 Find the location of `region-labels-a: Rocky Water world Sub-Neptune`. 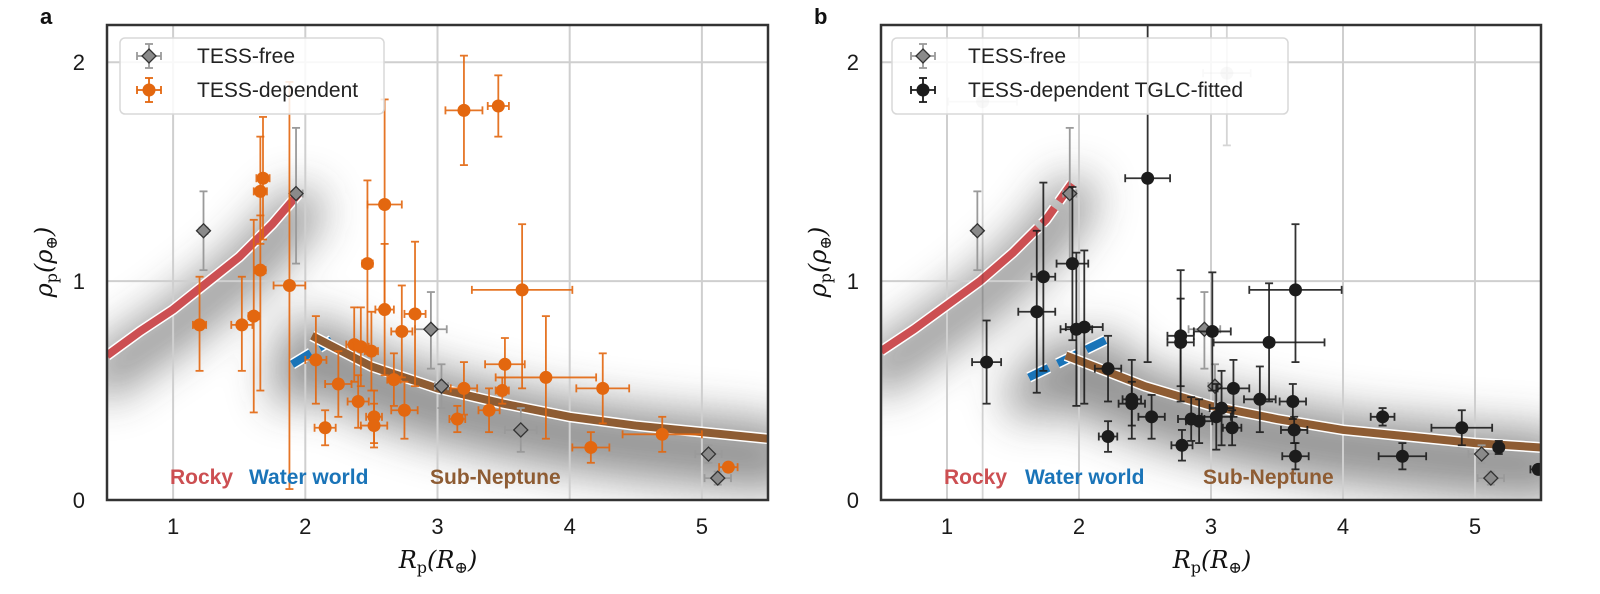

region-labels-a: Rocky Water world Sub-Neptune is located at coordinates (365, 477).